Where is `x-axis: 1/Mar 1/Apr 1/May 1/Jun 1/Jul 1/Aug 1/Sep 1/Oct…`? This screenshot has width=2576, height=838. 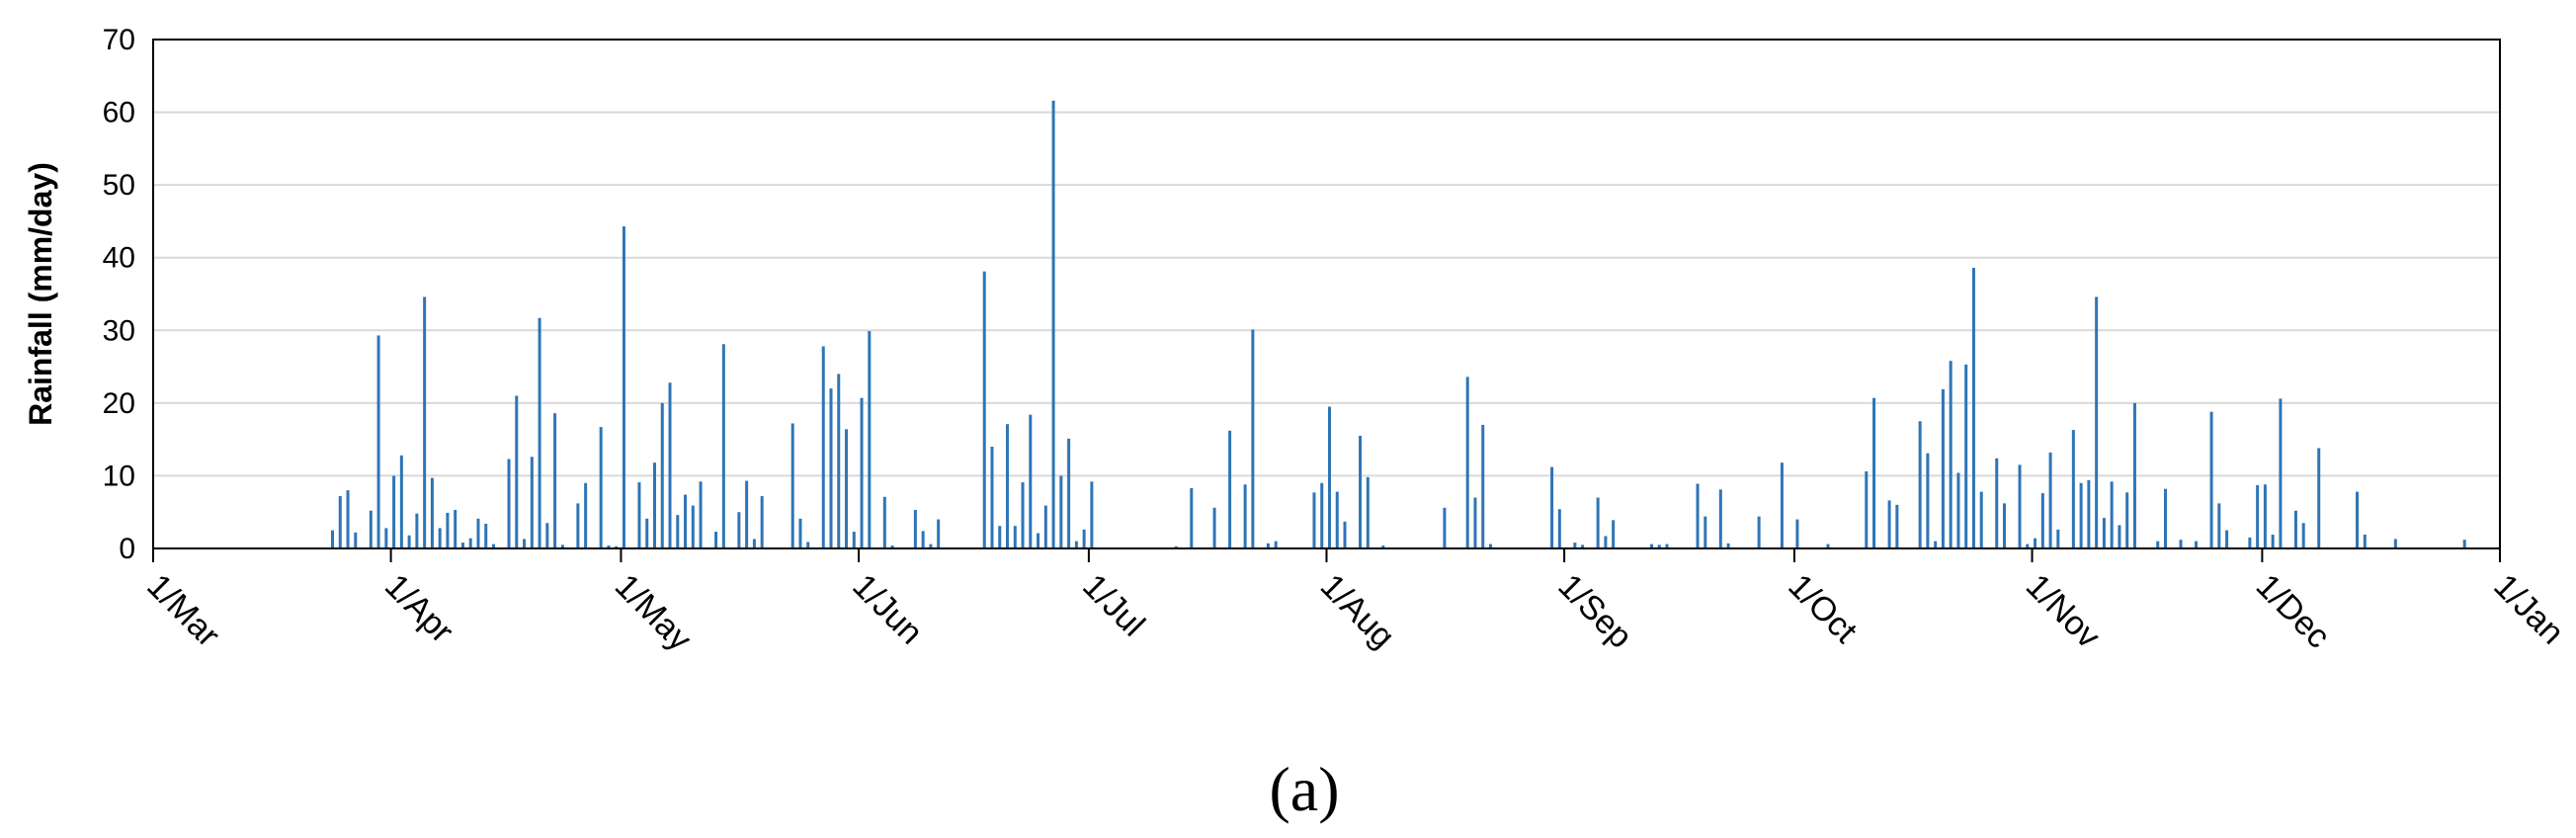
x-axis: 1/Mar 1/Apr 1/May 1/Jun 1/Jul 1/Aug 1/Sep 1/Oct… is located at coordinates (1355, 603).